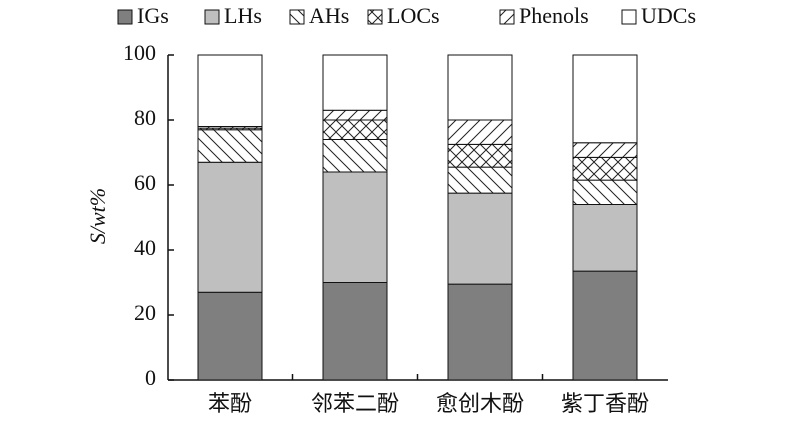 Image resolution: width=800 pixels, height=422 pixels. I want to click on legend-label: UDCs, so click(668, 15).